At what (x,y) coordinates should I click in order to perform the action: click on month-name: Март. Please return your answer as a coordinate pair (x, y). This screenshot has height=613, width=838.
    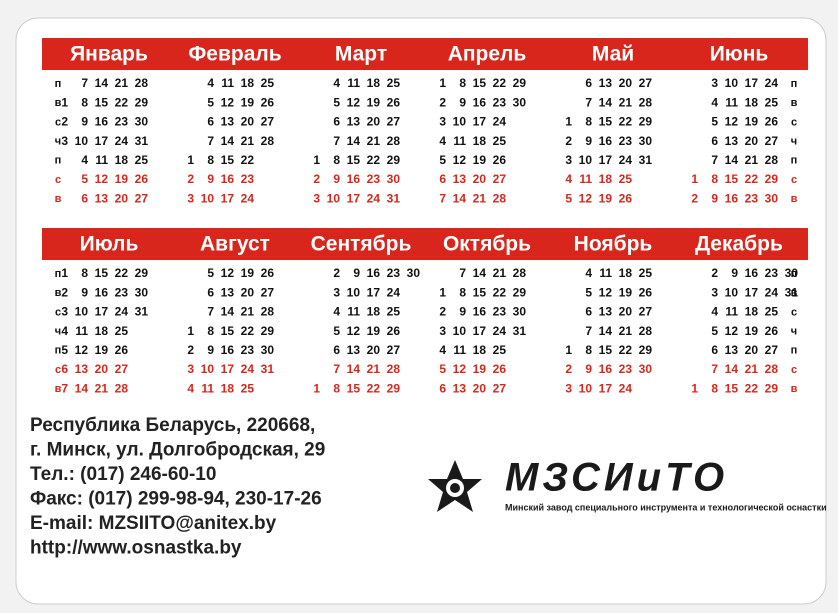
    Looking at the image, I should click on (361, 54).